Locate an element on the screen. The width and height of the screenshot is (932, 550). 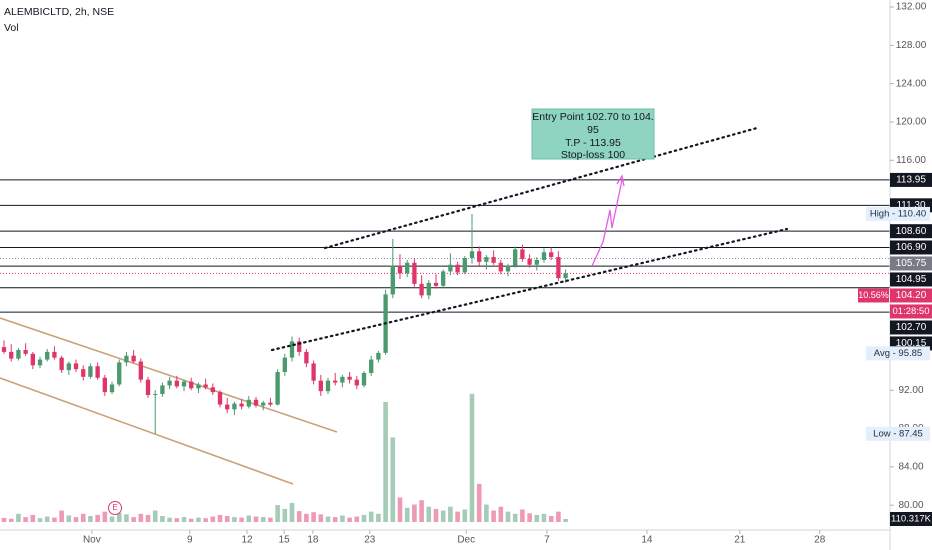
x-tick-label: Nov is located at coordinates (92, 540).